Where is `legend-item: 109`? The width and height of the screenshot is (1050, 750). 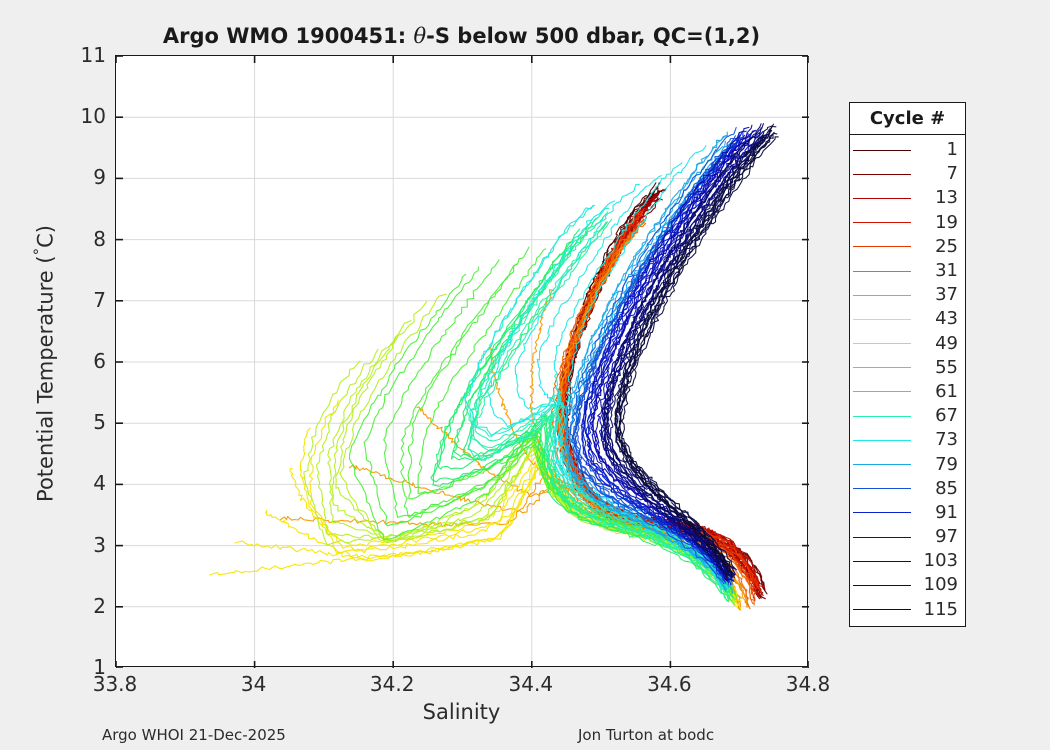
legend-item: 109 is located at coordinates (907, 585).